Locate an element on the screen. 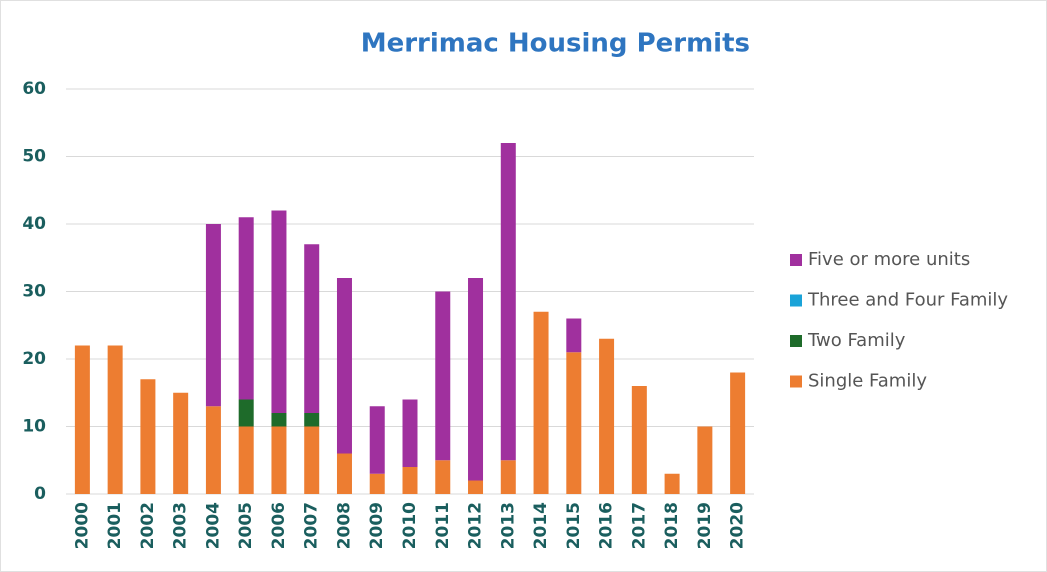  x-tick-label: 2000 is located at coordinates (82, 525).